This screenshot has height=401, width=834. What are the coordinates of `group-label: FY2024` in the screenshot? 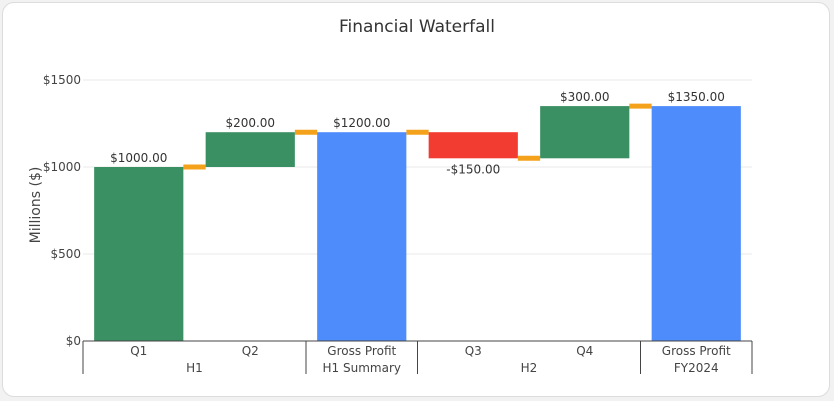 It's located at (696, 368).